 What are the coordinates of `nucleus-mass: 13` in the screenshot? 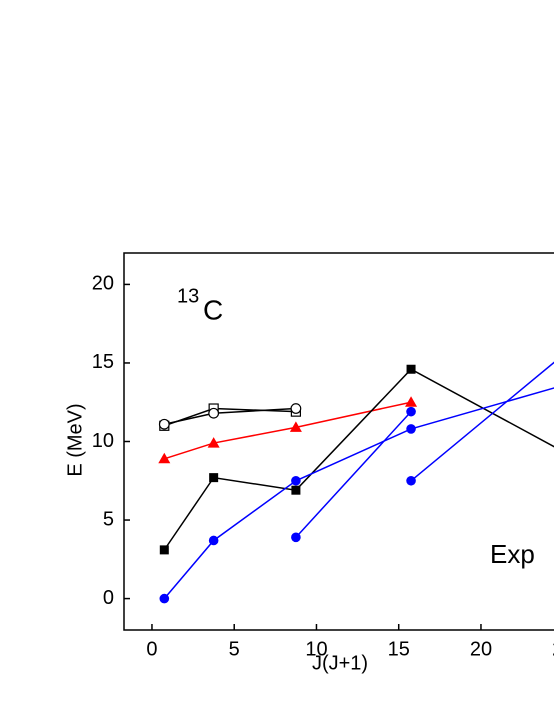 It's located at (188, 296).